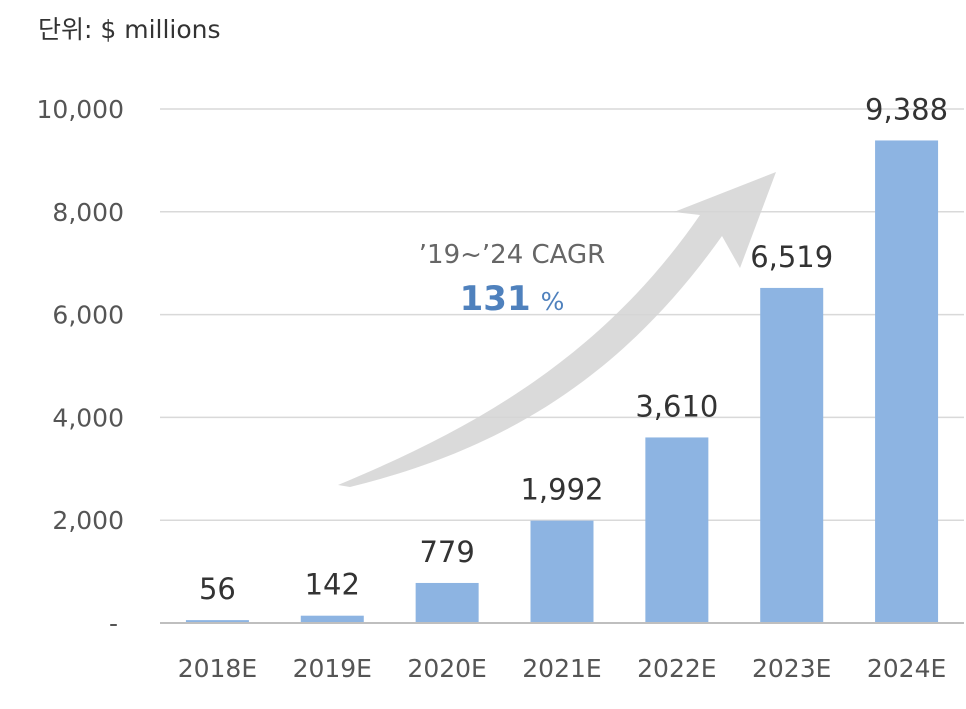 The height and width of the screenshot is (709, 966). I want to click on x-axis-ticks: 2018E 2019E 2020E 2021E 2022E 2023E 2024E, so click(562, 668).